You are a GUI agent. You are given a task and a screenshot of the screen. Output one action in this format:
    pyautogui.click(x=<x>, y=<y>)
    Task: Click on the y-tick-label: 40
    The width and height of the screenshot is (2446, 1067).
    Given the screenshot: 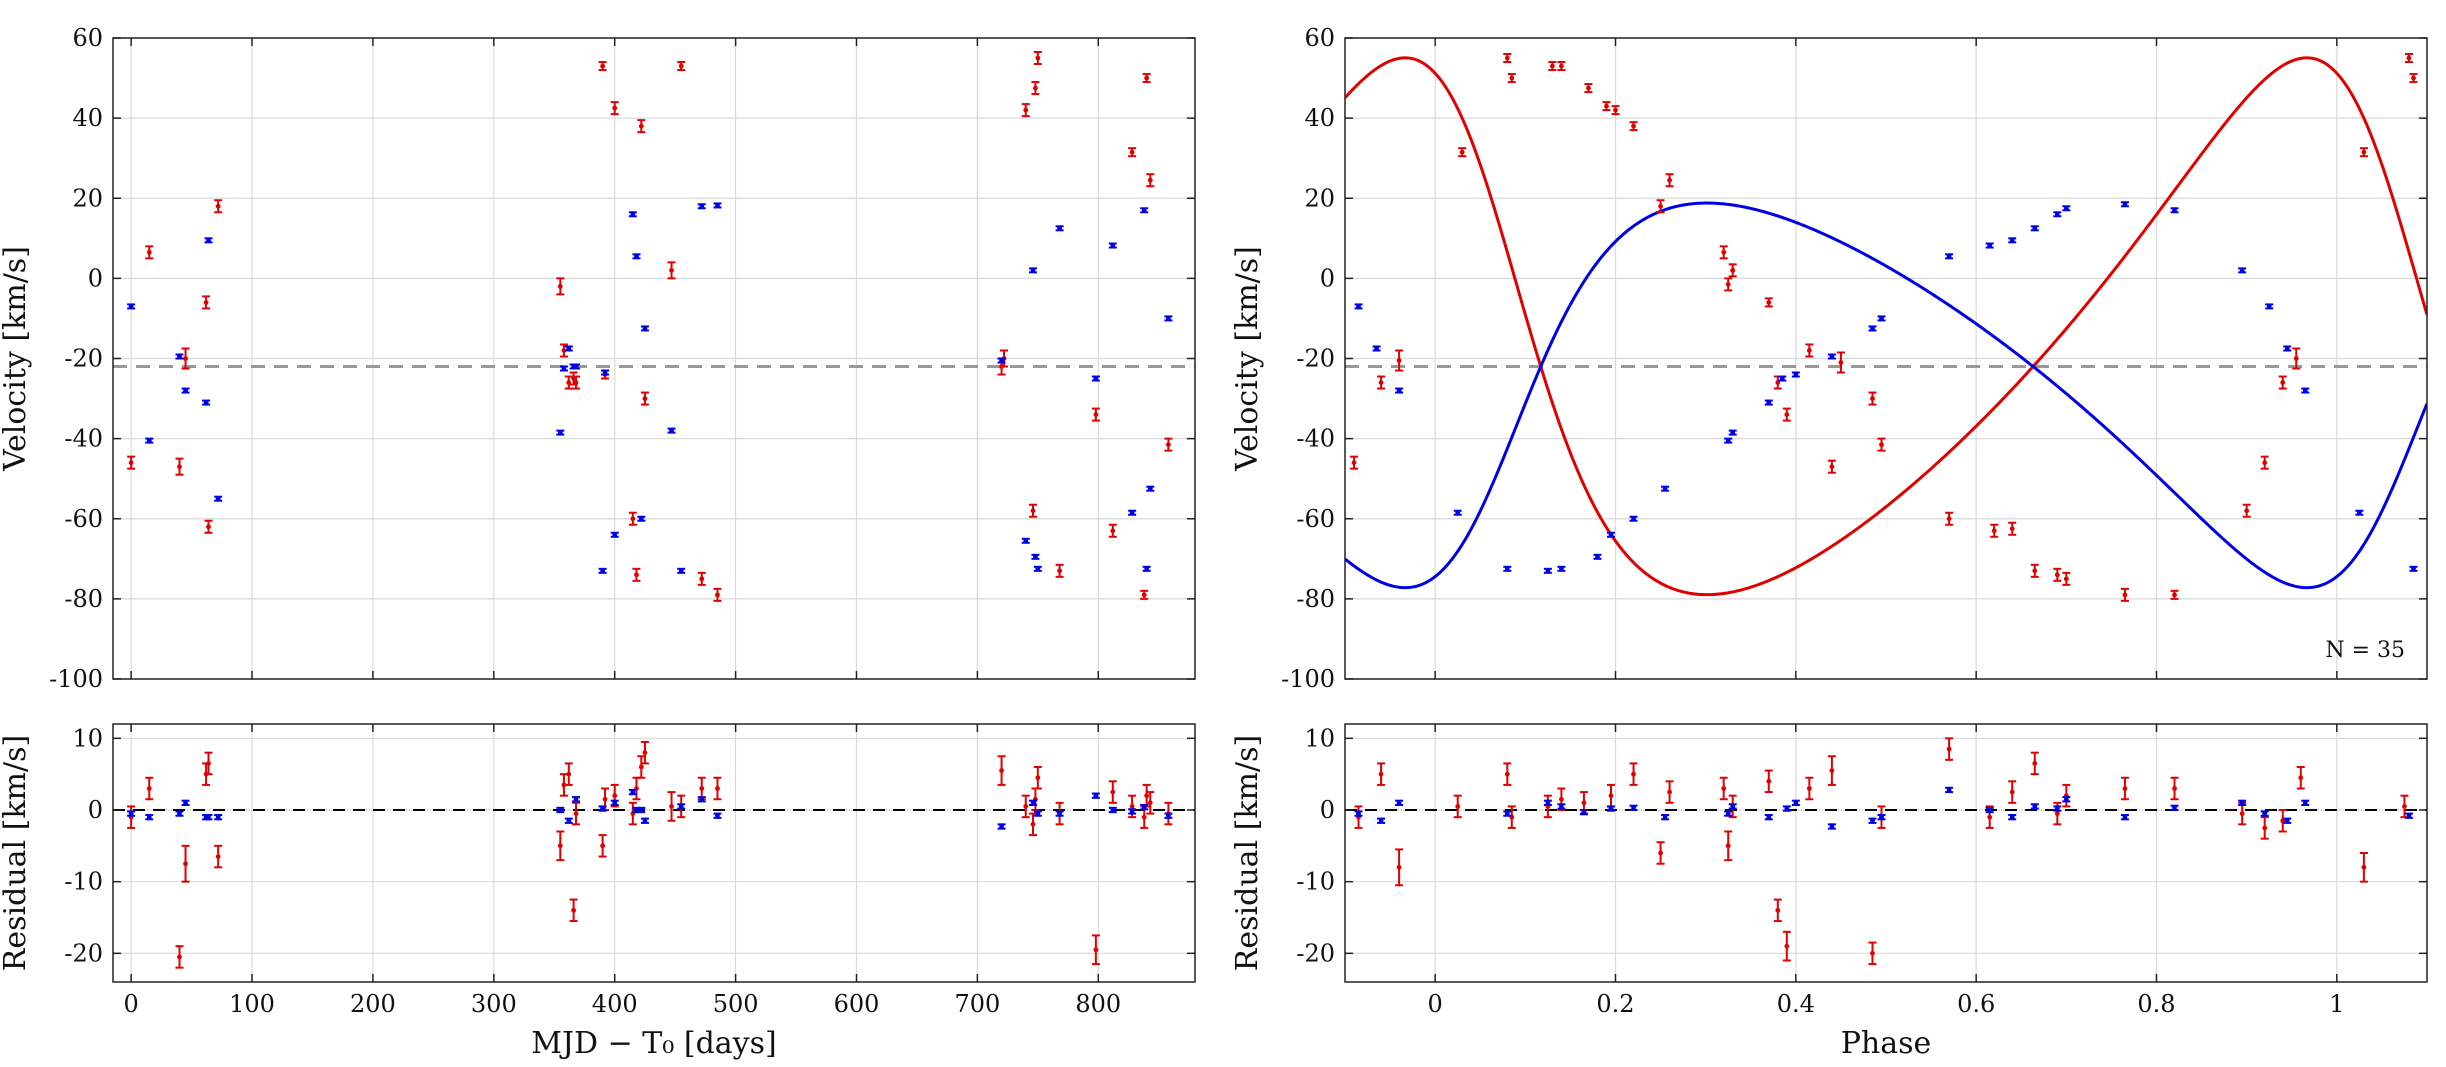 What is the action you would take?
    pyautogui.click(x=87, y=118)
    